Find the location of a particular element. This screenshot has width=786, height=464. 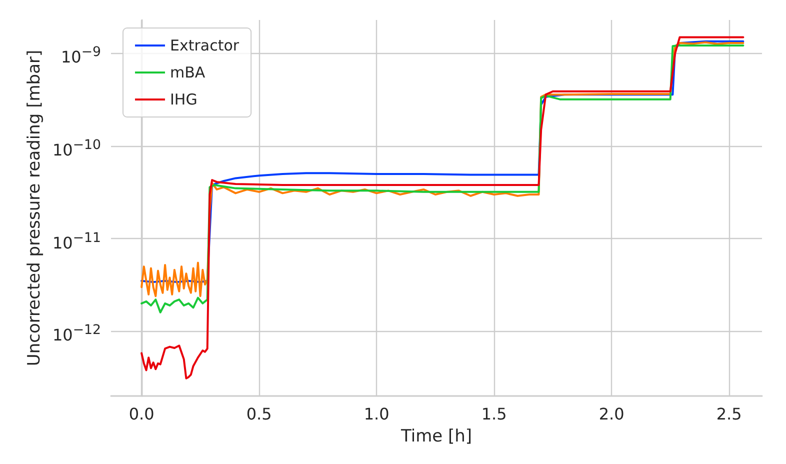

x-tick-label: 2.0 is located at coordinates (611, 414).